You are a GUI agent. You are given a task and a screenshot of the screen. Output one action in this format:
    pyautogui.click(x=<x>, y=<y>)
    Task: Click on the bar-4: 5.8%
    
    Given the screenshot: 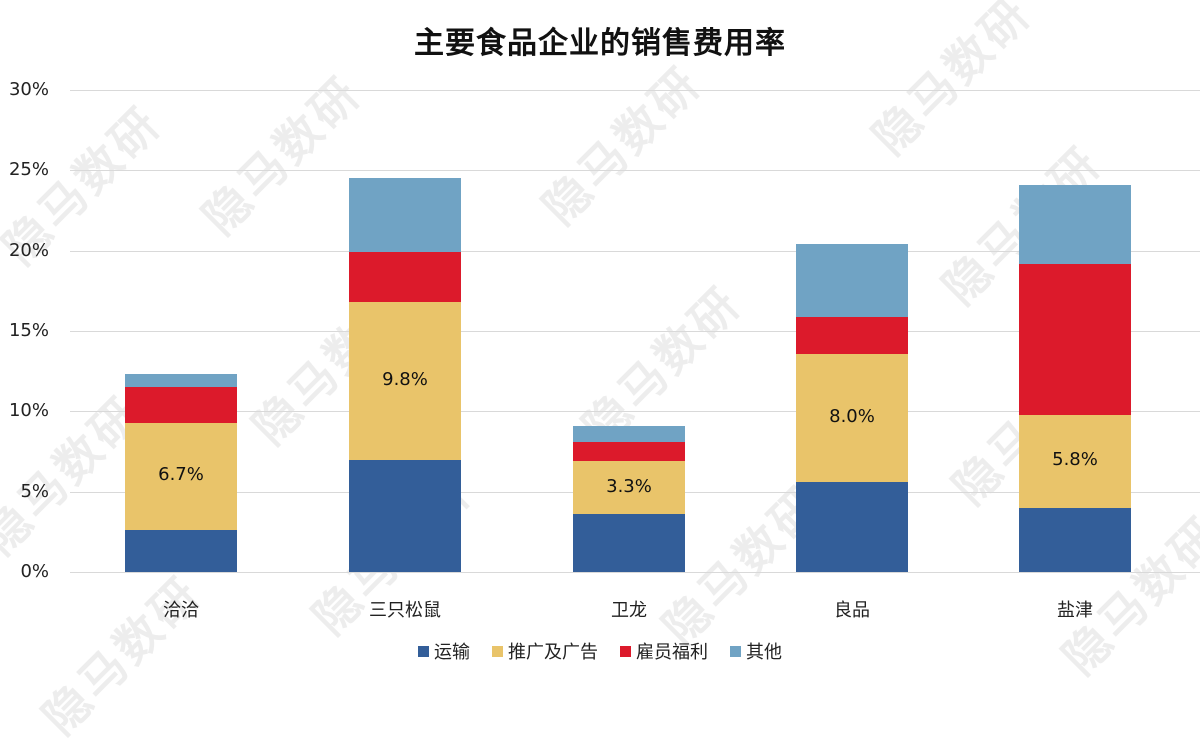 What is the action you would take?
    pyautogui.click(x=1075, y=331)
    